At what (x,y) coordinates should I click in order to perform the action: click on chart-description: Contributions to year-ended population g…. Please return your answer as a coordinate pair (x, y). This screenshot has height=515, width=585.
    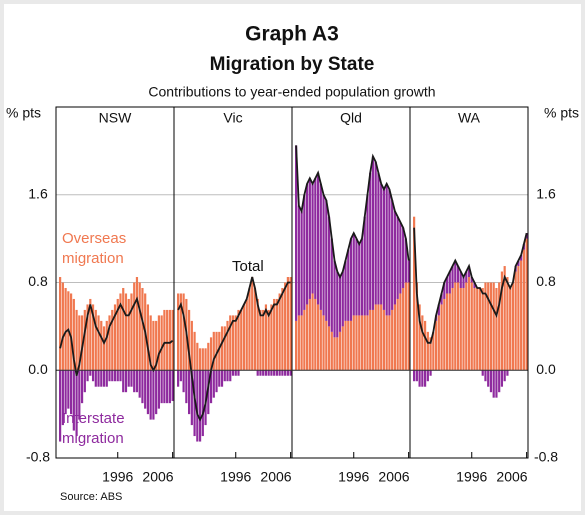
    Looking at the image, I should click on (291, 92).